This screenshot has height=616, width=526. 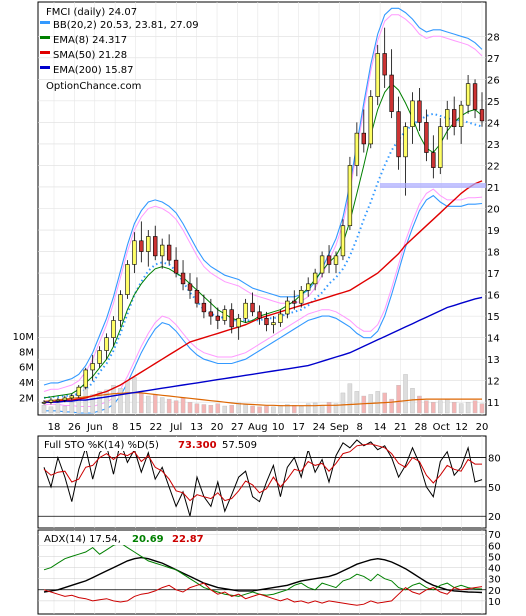 I want to click on date-tick-label: 20, so click(x=217, y=427).